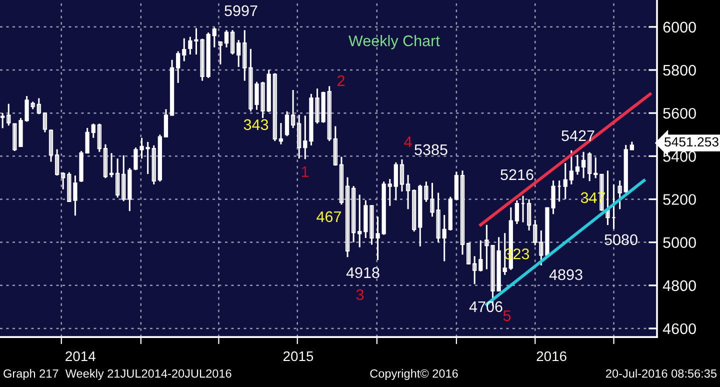 The width and height of the screenshot is (720, 387). I want to click on annotation: 4, so click(408, 141).